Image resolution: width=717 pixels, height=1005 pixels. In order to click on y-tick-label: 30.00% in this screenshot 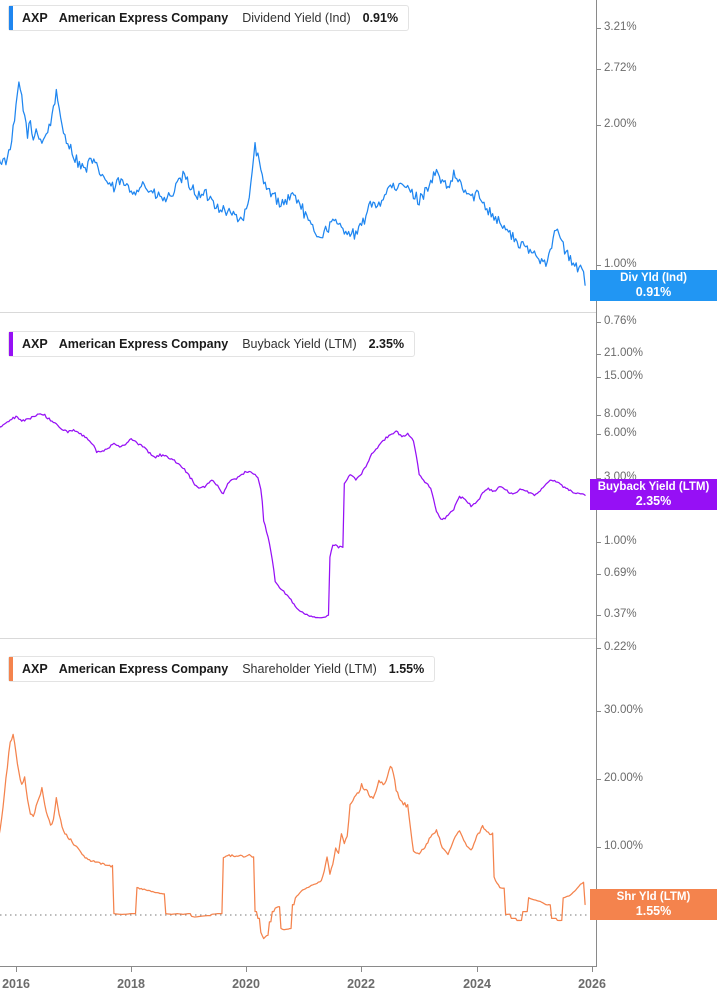, I will do `click(624, 710)`.